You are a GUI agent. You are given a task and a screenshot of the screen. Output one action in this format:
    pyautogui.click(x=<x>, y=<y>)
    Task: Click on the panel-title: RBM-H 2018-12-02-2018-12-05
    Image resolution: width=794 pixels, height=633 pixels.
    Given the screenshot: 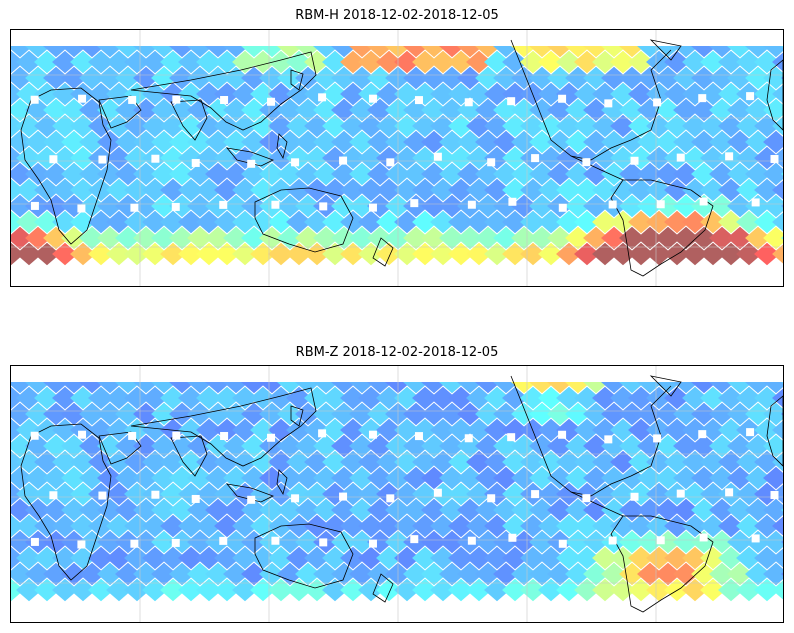 What is the action you would take?
    pyautogui.click(x=397, y=15)
    